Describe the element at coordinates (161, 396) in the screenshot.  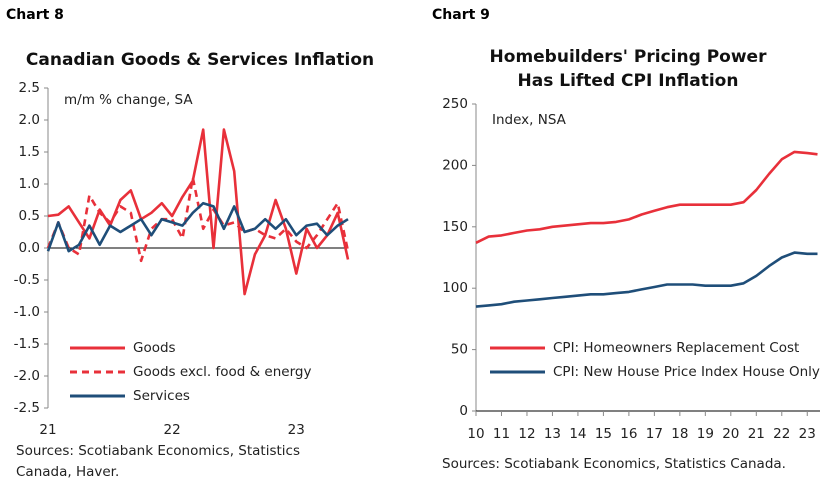
I see `legend-label: Services` at that location.